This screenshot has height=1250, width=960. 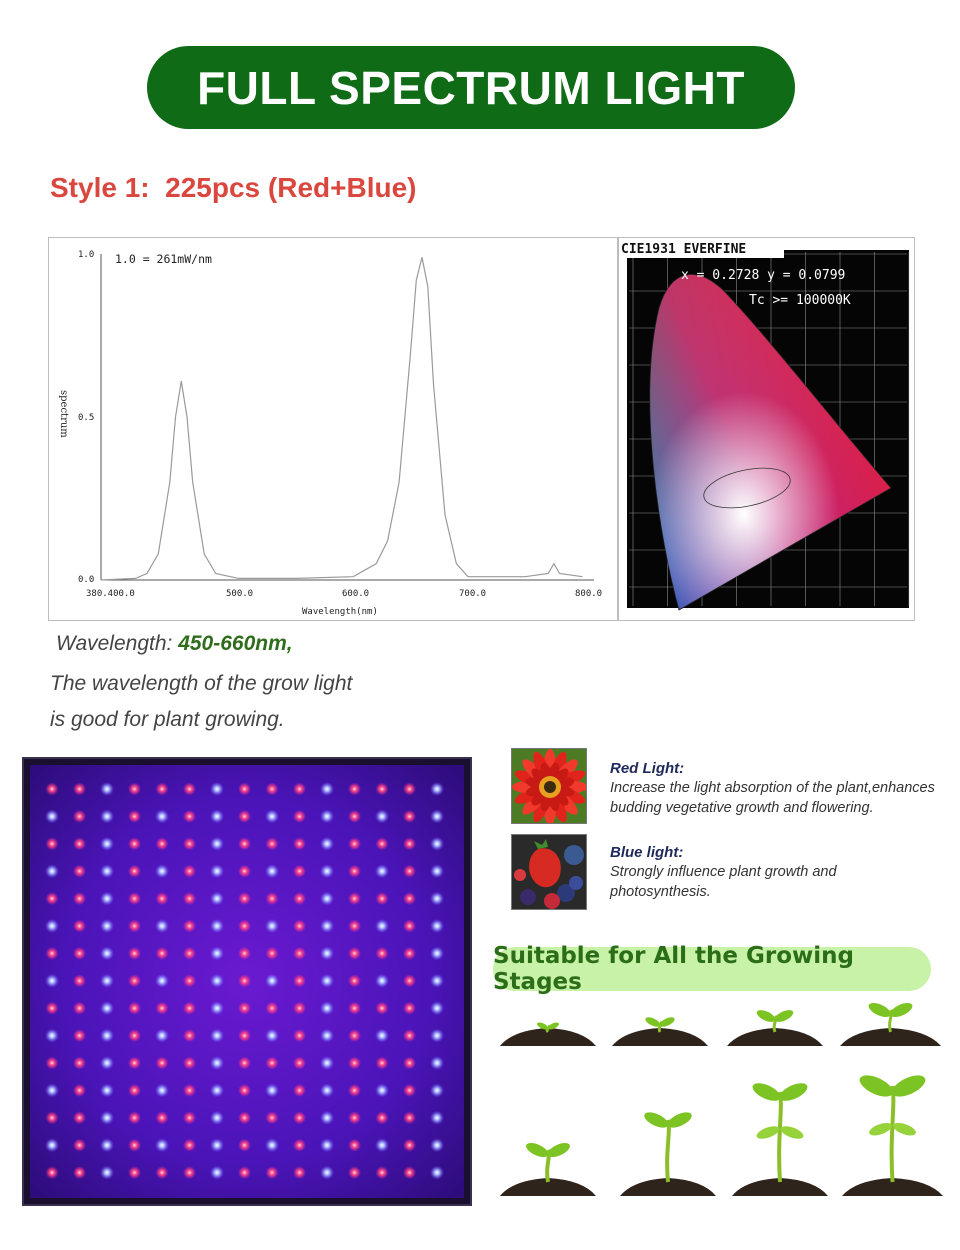 I want to click on cie-coords: x = 0.2728 y = 0.0799, so click(x=763, y=275).